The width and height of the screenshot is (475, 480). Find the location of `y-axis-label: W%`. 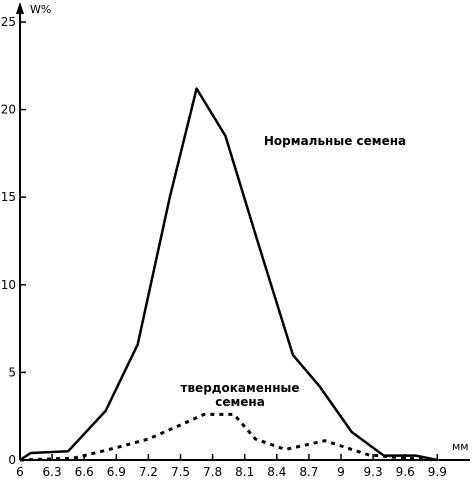

y-axis-label: W% is located at coordinates (40, 9).